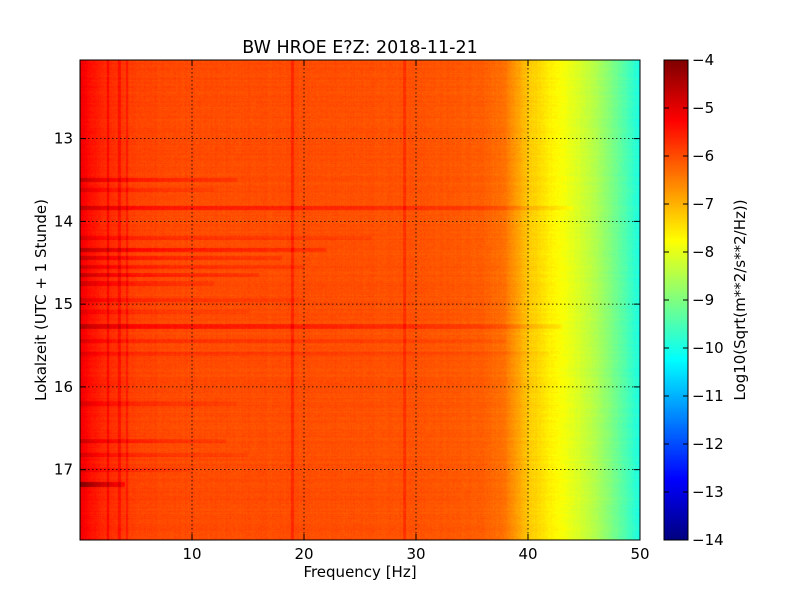 Image resolution: width=800 pixels, height=600 pixels. I want to click on x-axis-label: Frequency [Hz], so click(359, 572).